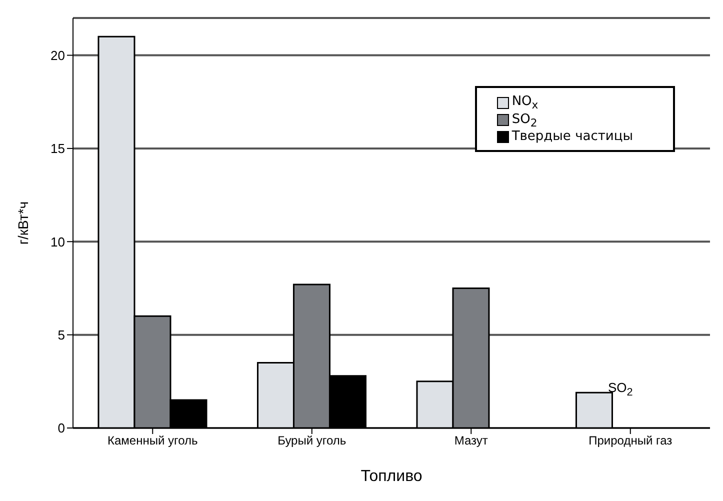 The width and height of the screenshot is (723, 501). Describe the element at coordinates (61, 428) in the screenshot. I see `y-tick-label: 0` at that location.